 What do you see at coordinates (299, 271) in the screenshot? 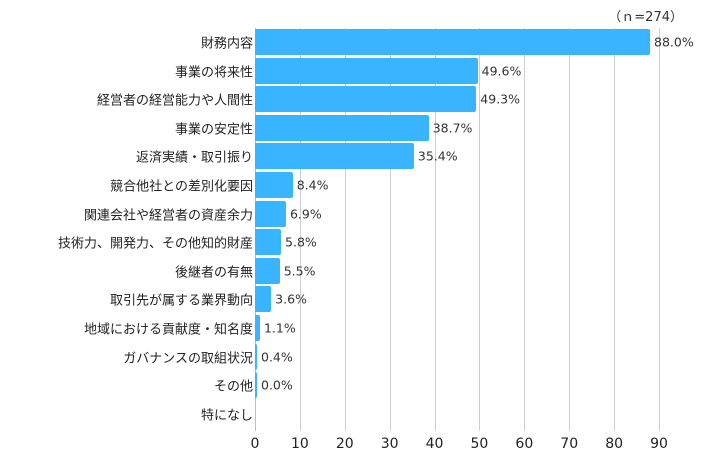
I see `value-label: 5.5%` at bounding box center [299, 271].